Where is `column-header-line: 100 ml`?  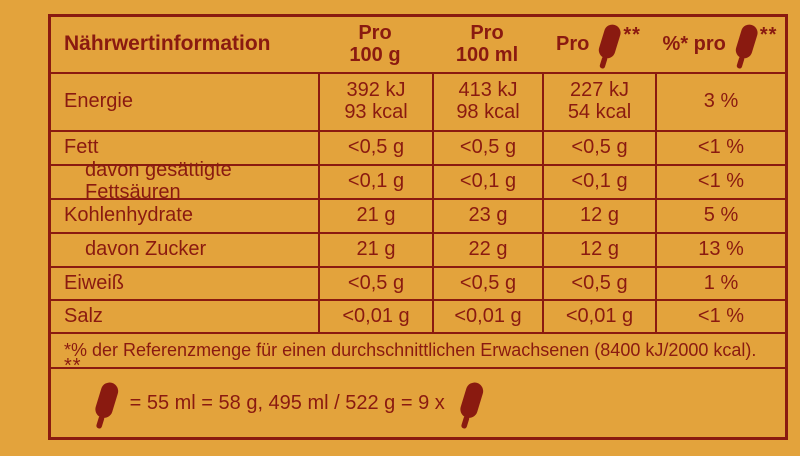
column-header-line: 100 ml is located at coordinates (487, 54).